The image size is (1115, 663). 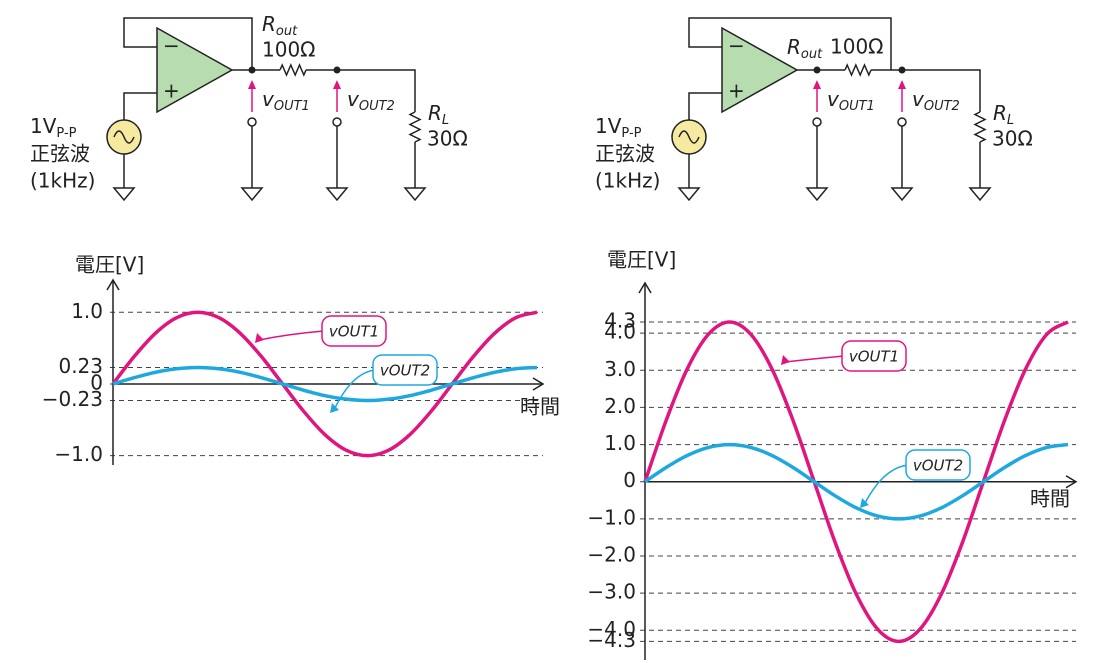 I want to click on probe-label-sub: OUT2, so click(x=377, y=106).